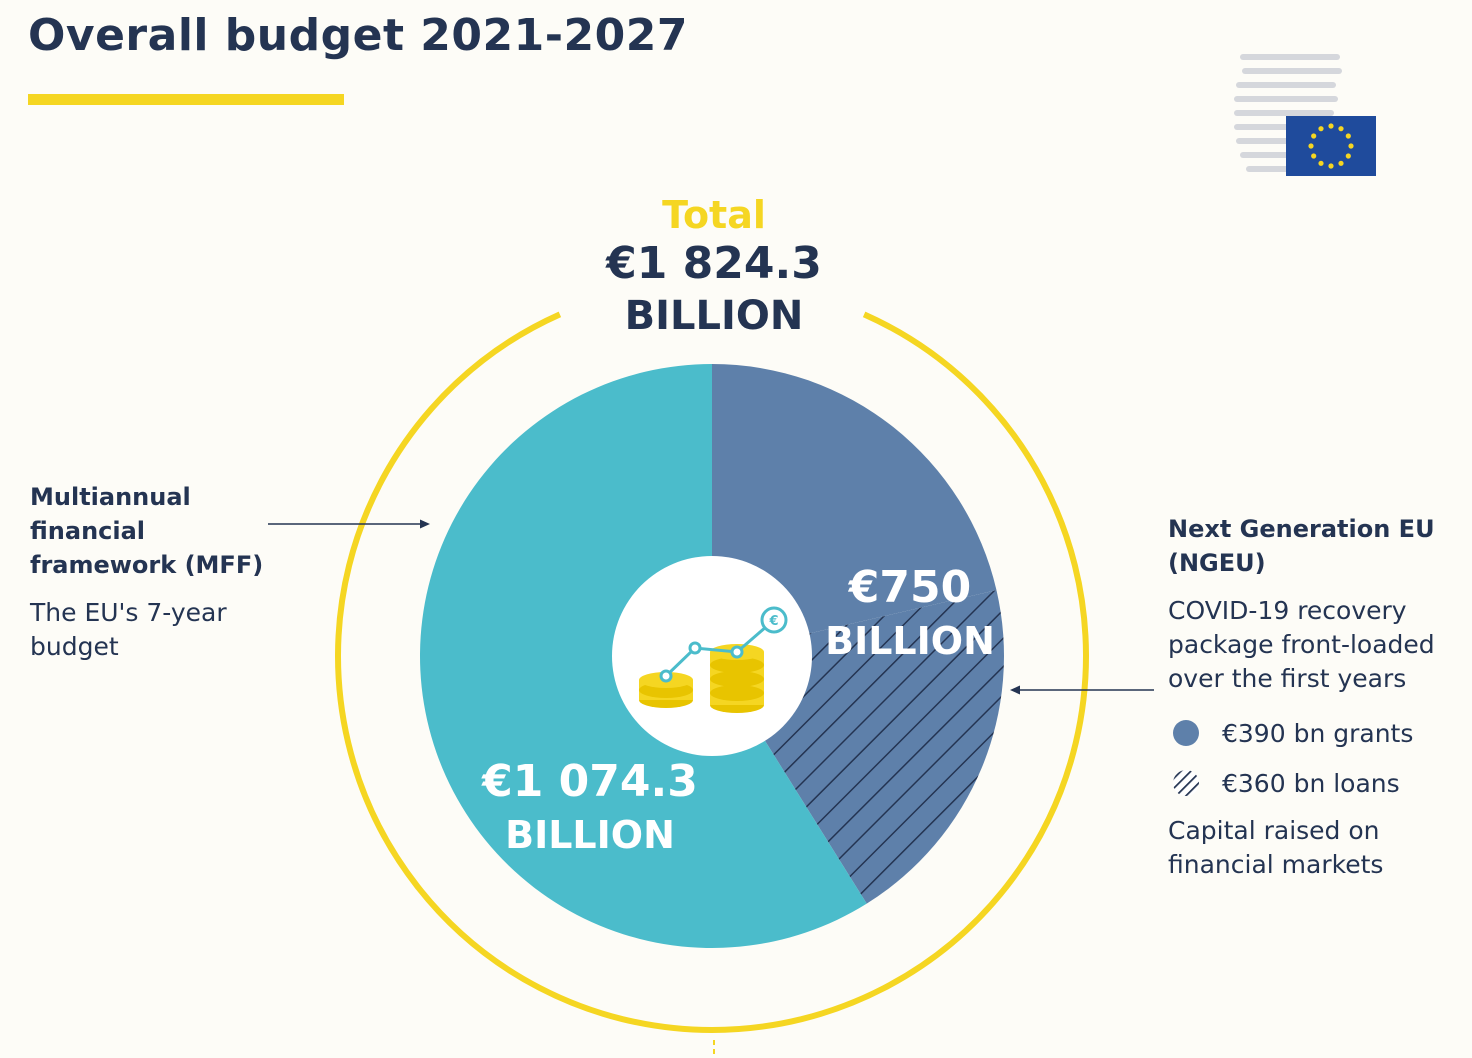 The image size is (1472, 1058). What do you see at coordinates (910, 641) in the screenshot?
I see `ngeu-unit: BILLION` at bounding box center [910, 641].